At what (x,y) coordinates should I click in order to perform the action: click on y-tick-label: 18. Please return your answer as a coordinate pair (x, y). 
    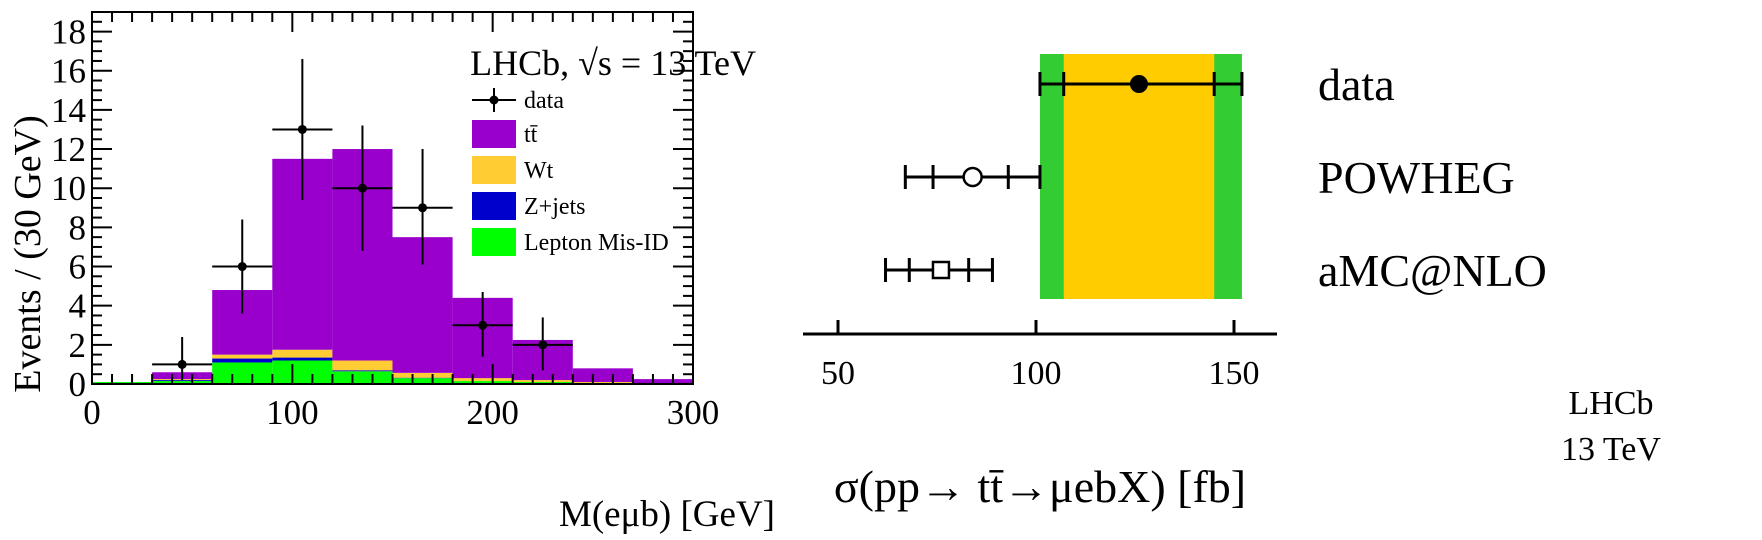
    Looking at the image, I should click on (68, 32).